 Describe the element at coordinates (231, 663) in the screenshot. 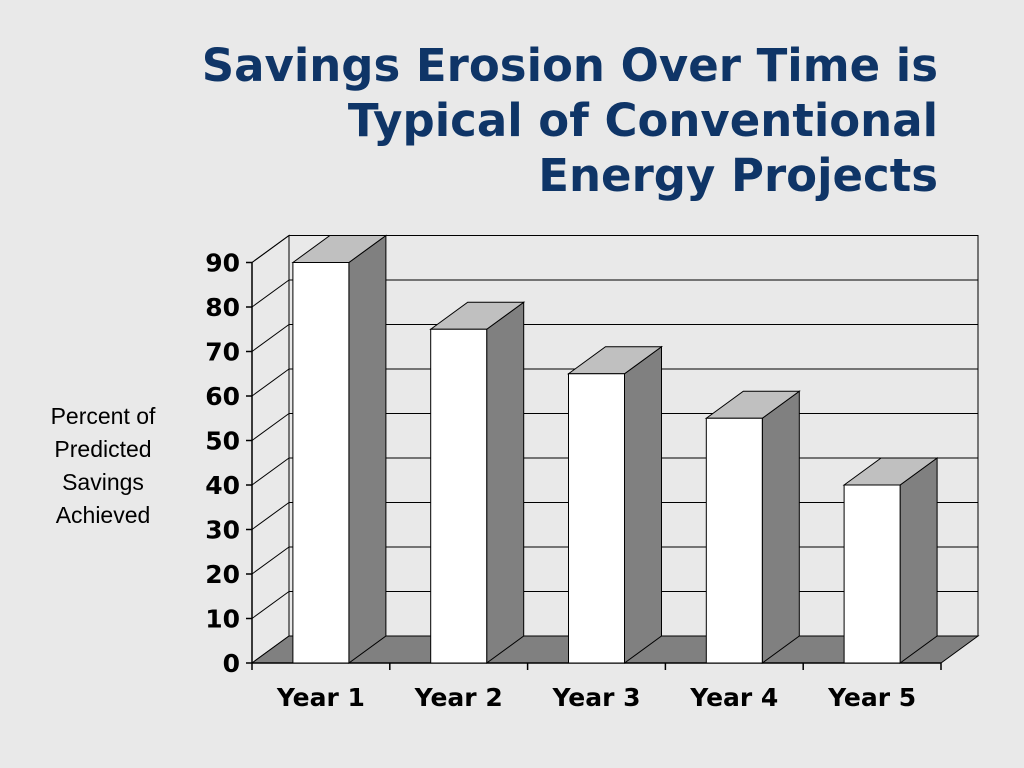

I see `y-tick-label: 0` at that location.